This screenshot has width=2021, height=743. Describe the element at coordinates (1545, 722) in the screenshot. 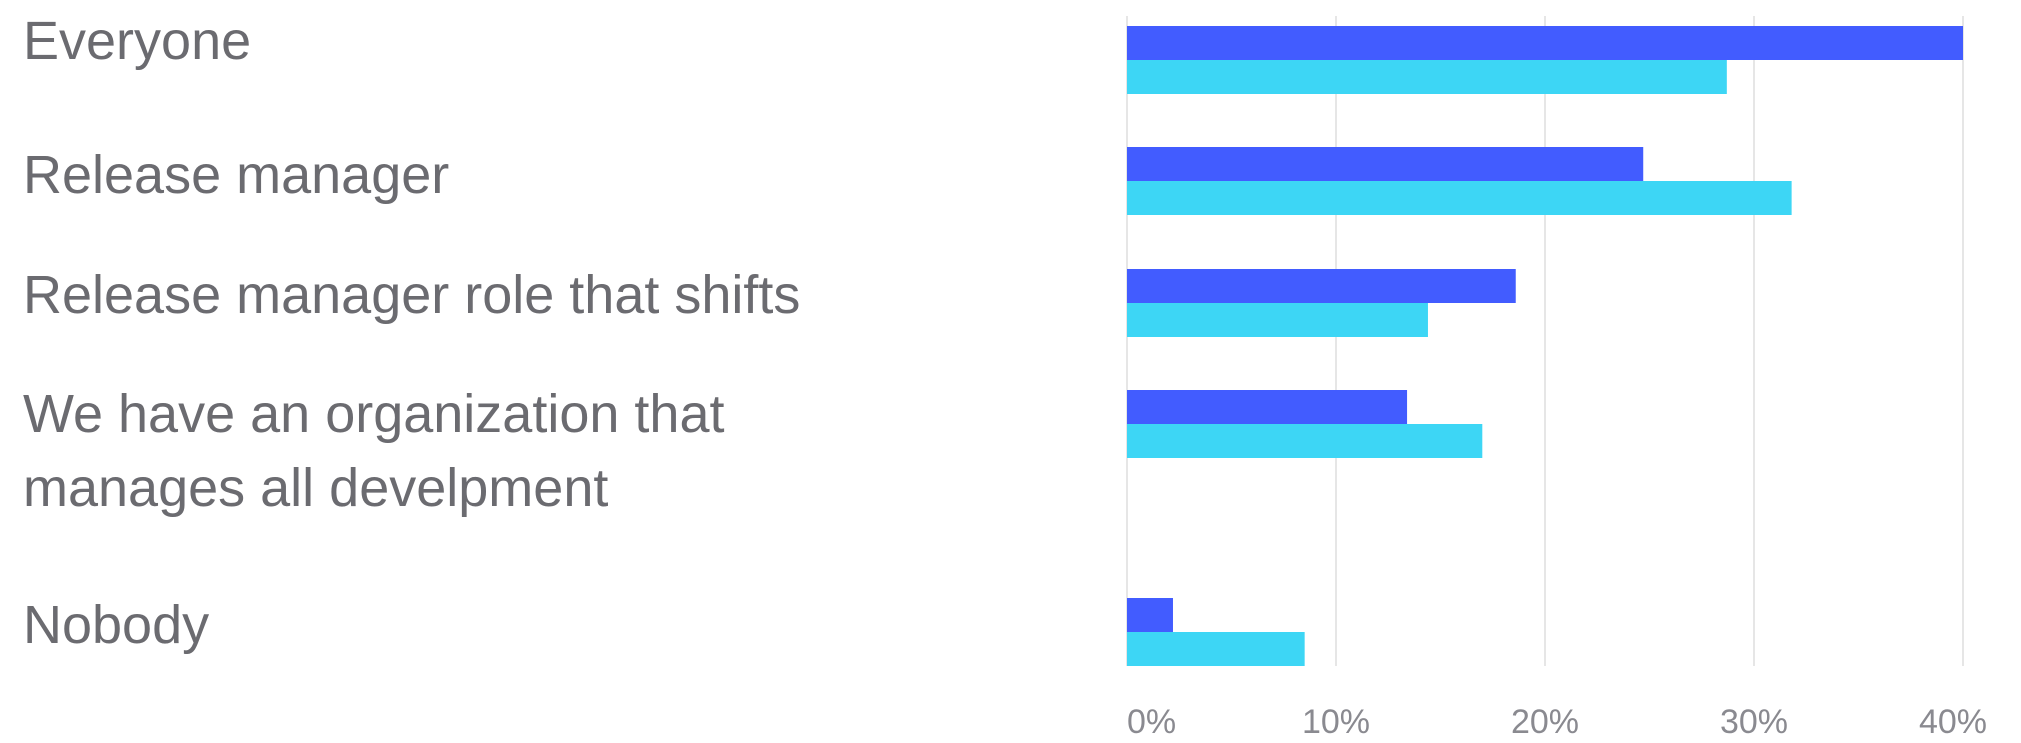

I see `x-tick-label: 20%` at that location.